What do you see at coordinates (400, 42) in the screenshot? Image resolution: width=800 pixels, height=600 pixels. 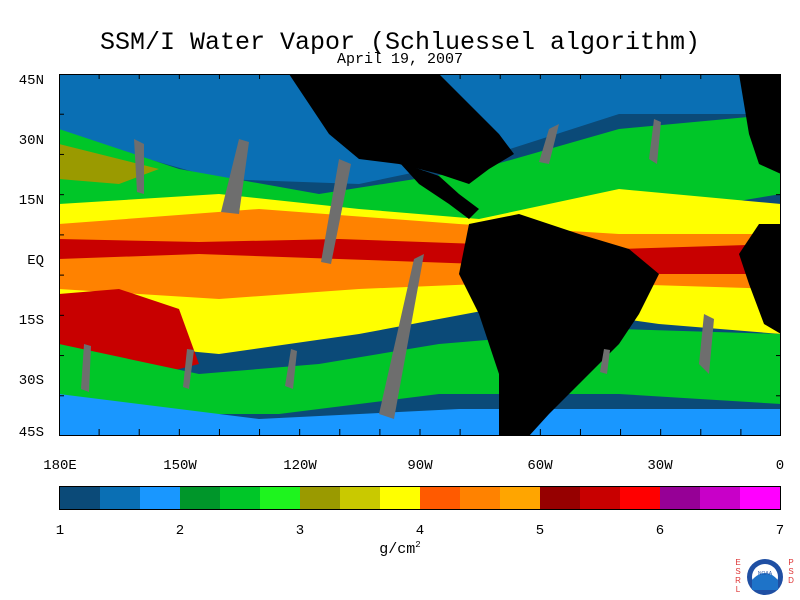 I see `map-title: SSM/I Water Vapor (Schluessel algorithm)` at bounding box center [400, 42].